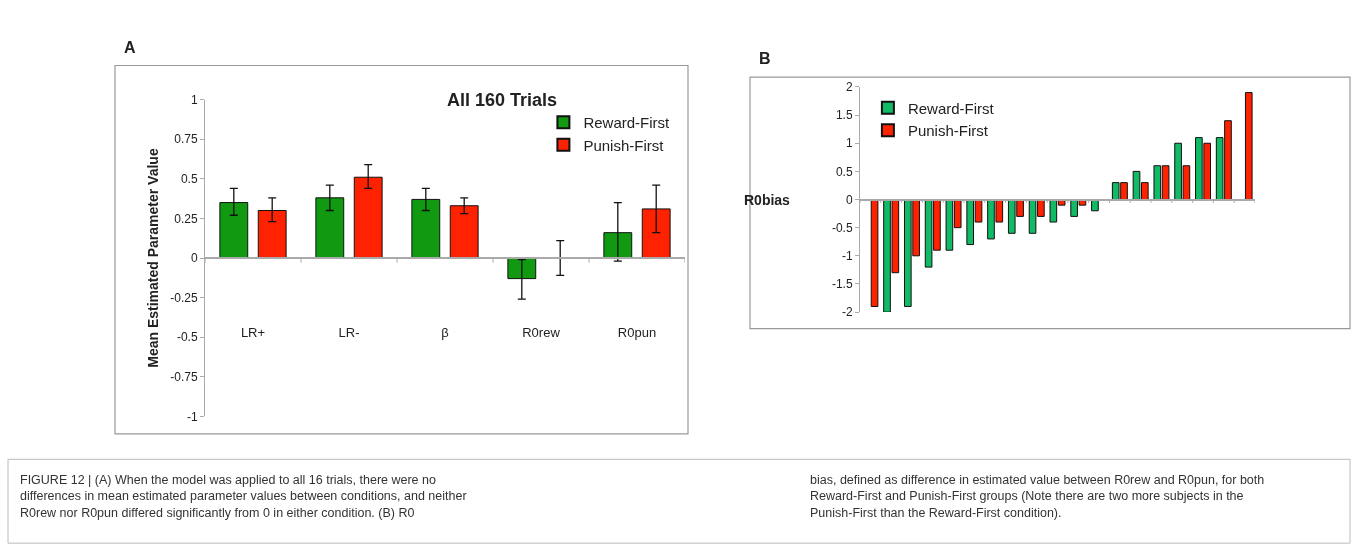 The width and height of the screenshot is (1356, 556). What do you see at coordinates (541, 333) in the screenshot?
I see `x-tick-label: R0rew` at bounding box center [541, 333].